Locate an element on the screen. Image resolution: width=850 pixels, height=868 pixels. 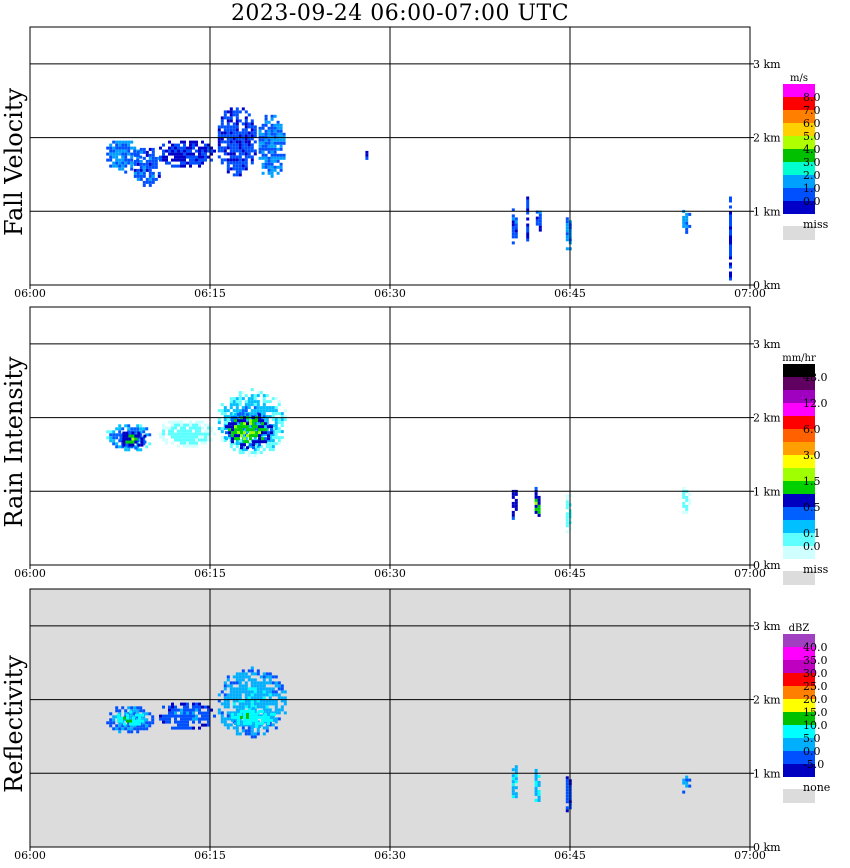
colorbar-label: -5.0 is located at coordinates (813, 764).